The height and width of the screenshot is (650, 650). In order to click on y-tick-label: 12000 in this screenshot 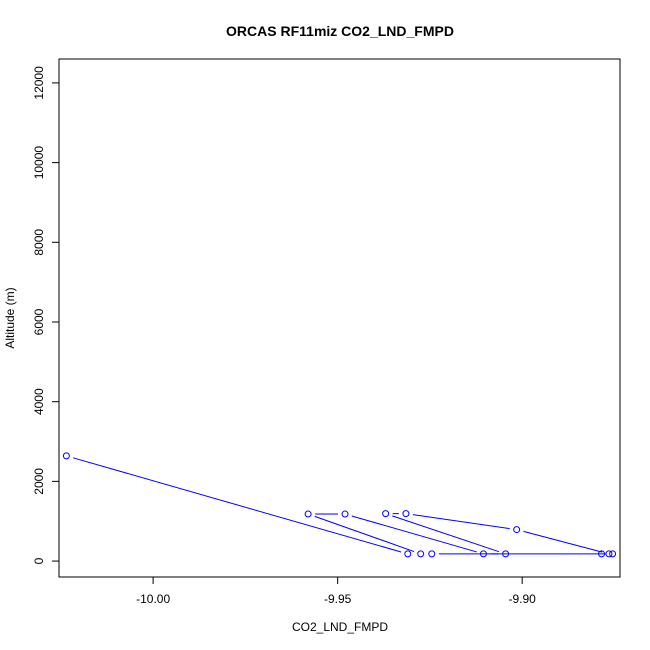, I will do `click(39, 83)`.